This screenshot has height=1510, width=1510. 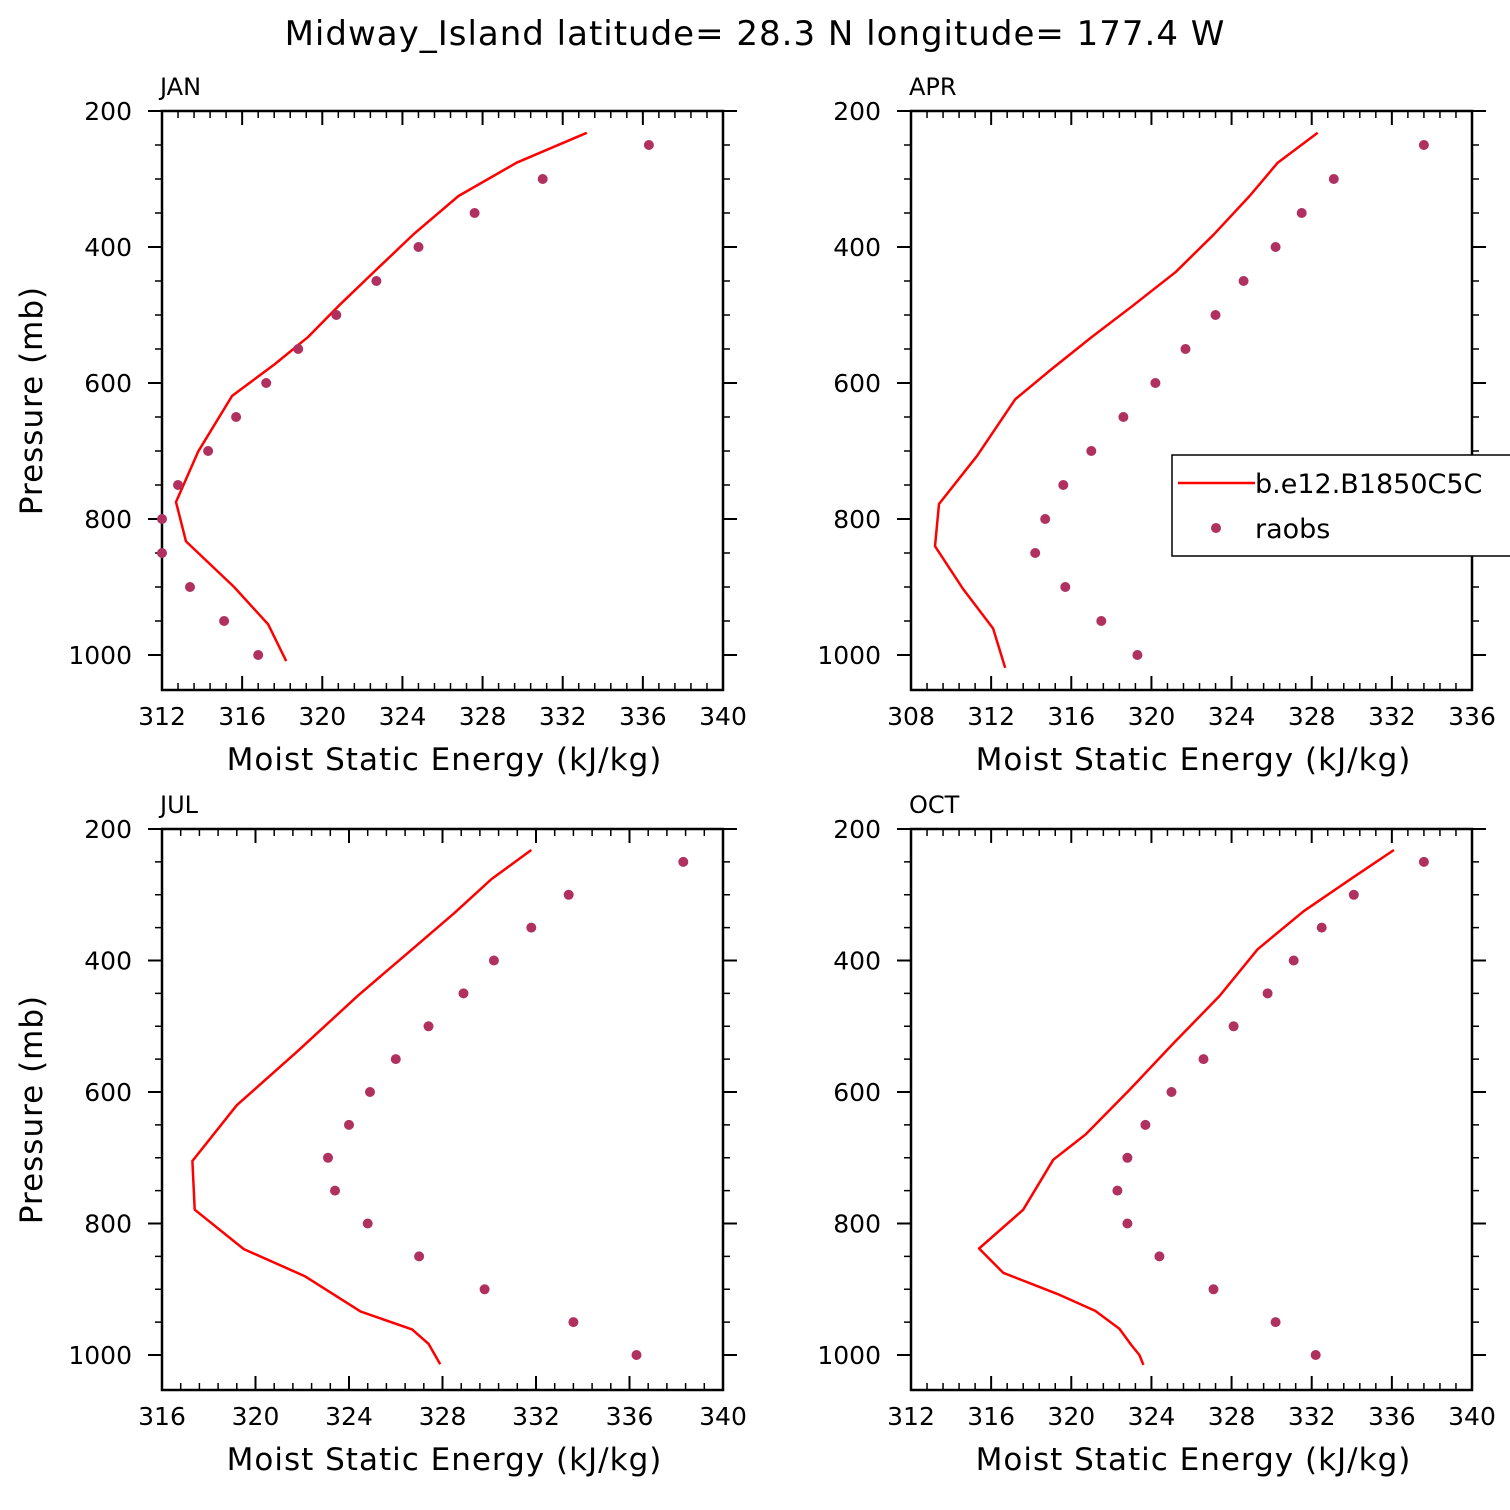 I want to click on x-tick-label: 308, so click(x=911, y=716).